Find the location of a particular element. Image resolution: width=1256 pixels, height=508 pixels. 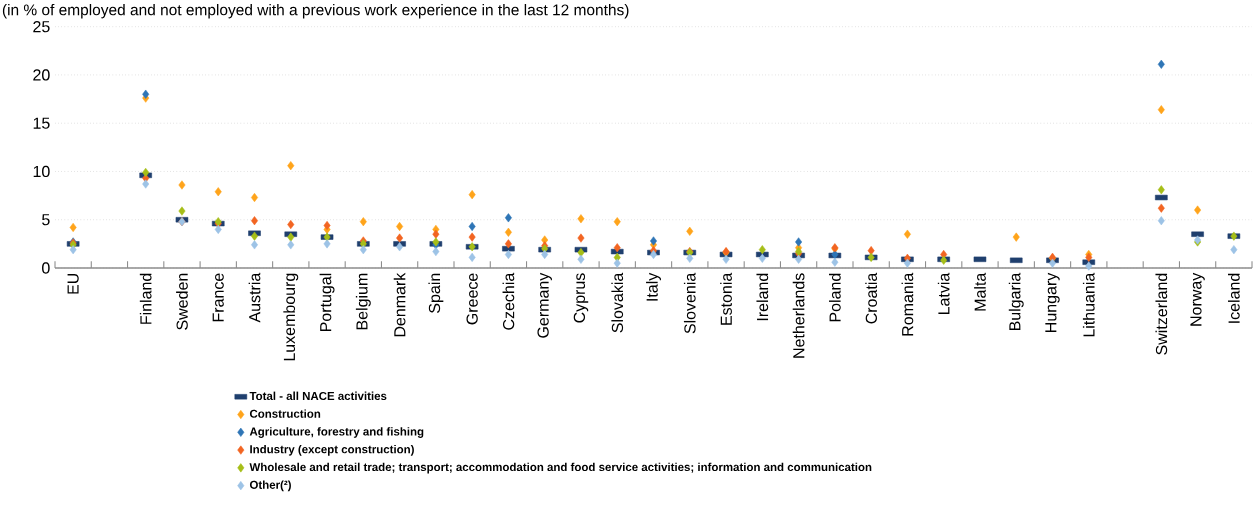

y-tick-label: 5 is located at coordinates (46, 220).